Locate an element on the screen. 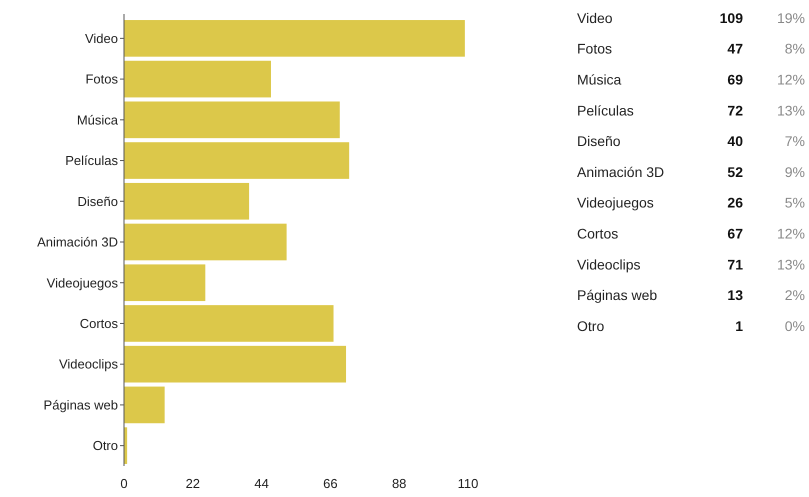 The image size is (809, 497). category-label: Videojuegos is located at coordinates (615, 202).